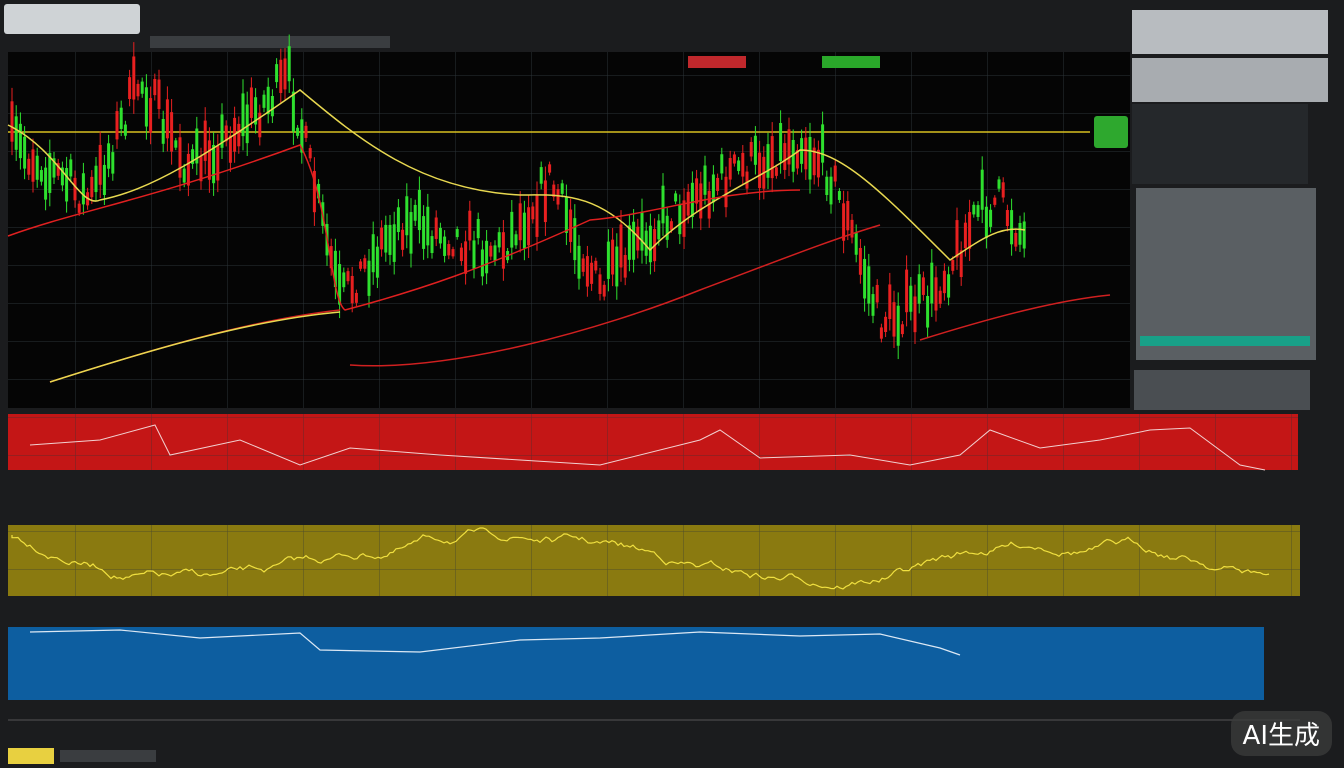 The width and height of the screenshot is (1344, 768). Describe the element at coordinates (1281, 733) in the screenshot. I see `watermark: AI生成` at that location.